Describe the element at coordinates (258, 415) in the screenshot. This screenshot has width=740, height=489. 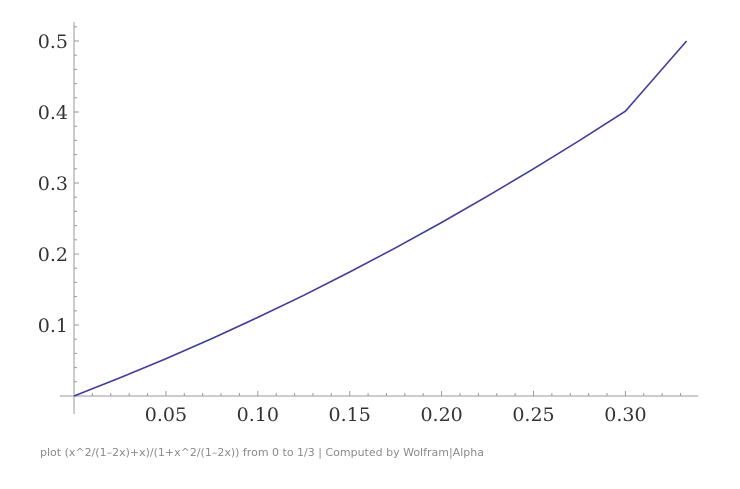
I see `x-tick-label: 0.10` at that location.